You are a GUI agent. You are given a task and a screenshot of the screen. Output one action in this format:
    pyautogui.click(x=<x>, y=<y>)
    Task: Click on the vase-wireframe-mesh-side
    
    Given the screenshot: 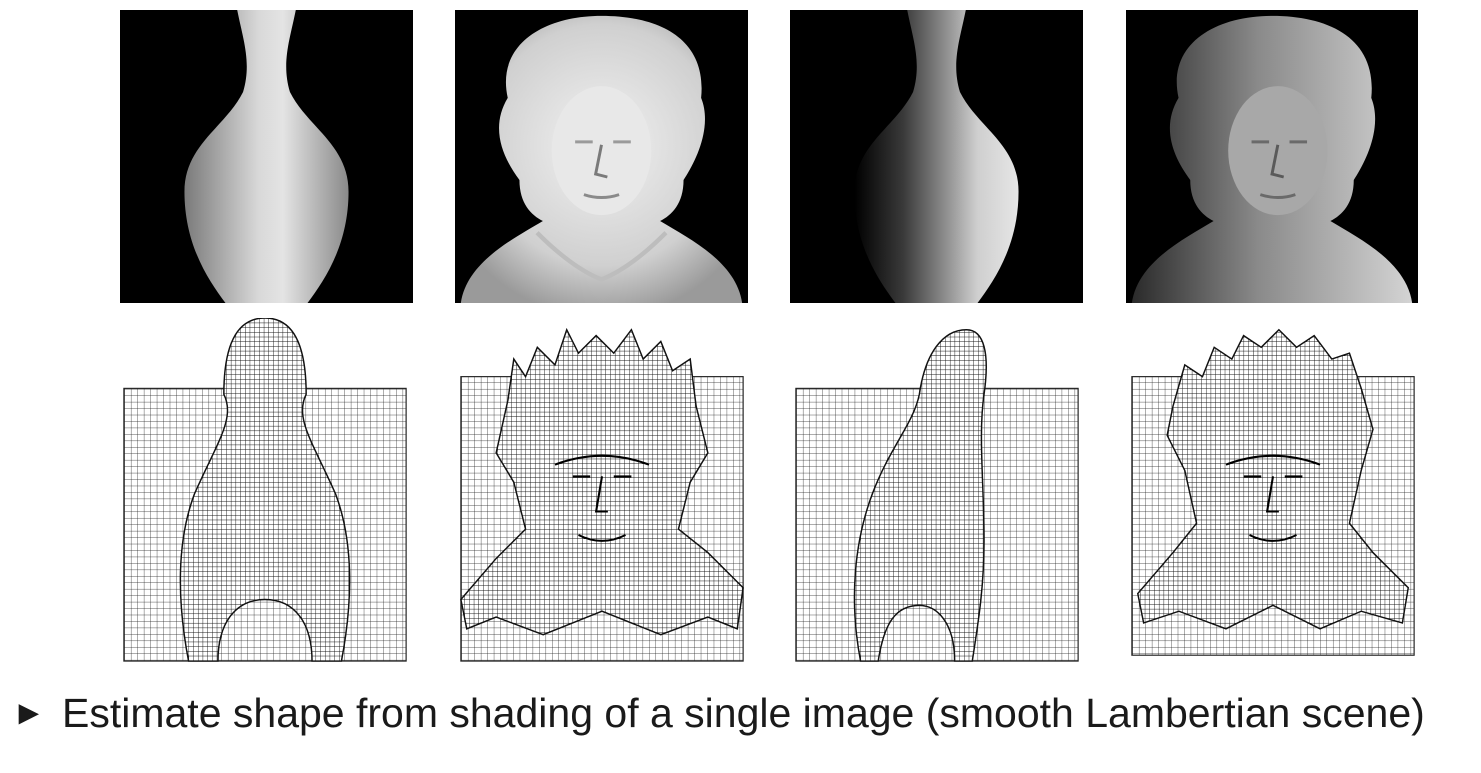 What is the action you would take?
    pyautogui.click(x=937, y=491)
    